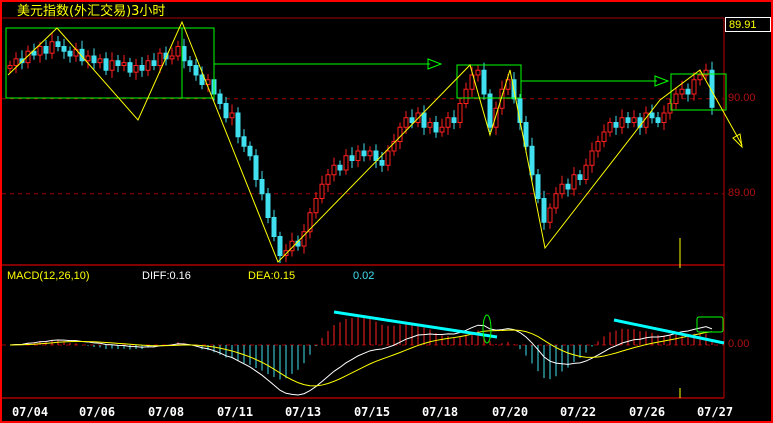 The image size is (773, 423). What do you see at coordinates (487, 329) in the screenshot?
I see `macd-highlight-ellipse` at bounding box center [487, 329].